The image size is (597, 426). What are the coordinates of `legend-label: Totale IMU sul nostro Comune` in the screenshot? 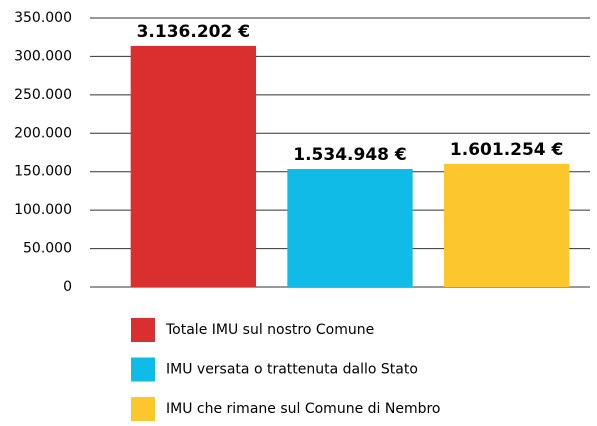 It's located at (269, 330).